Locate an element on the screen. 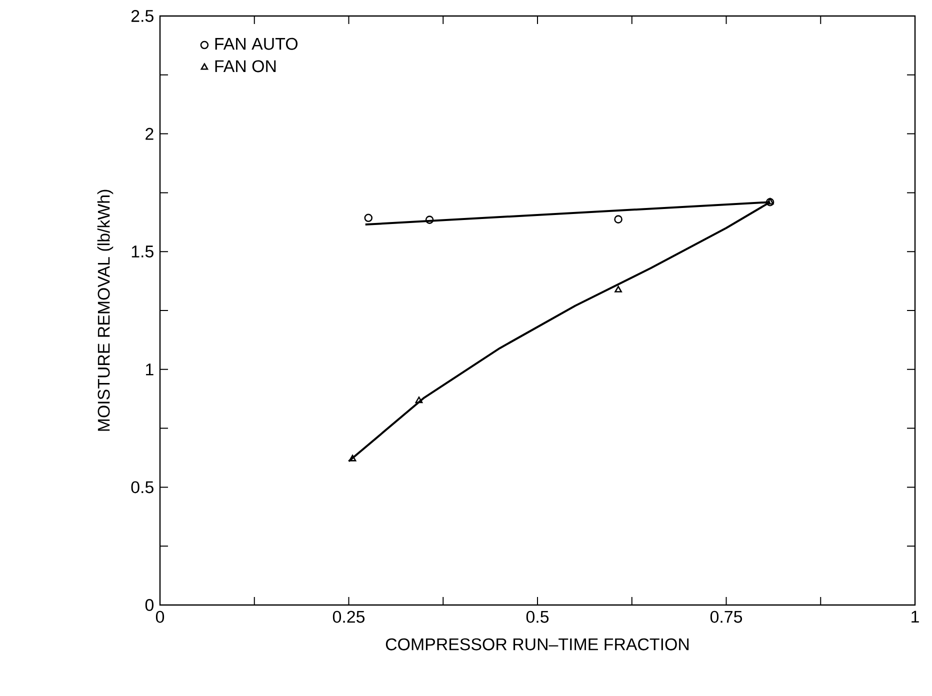  legend-label: FAN ON is located at coordinates (245, 66).